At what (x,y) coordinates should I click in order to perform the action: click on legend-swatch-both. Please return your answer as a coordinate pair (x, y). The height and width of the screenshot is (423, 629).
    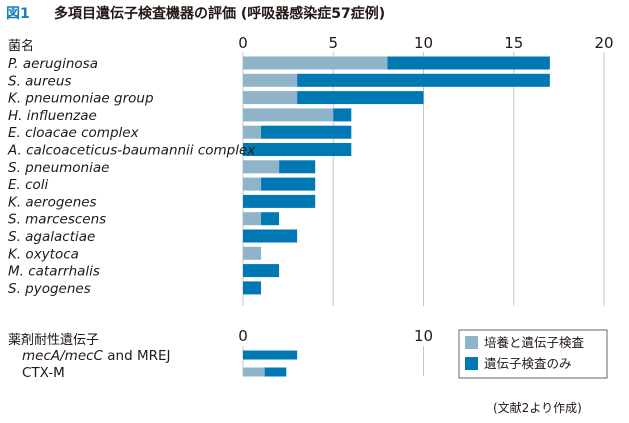
    Looking at the image, I should click on (471, 342).